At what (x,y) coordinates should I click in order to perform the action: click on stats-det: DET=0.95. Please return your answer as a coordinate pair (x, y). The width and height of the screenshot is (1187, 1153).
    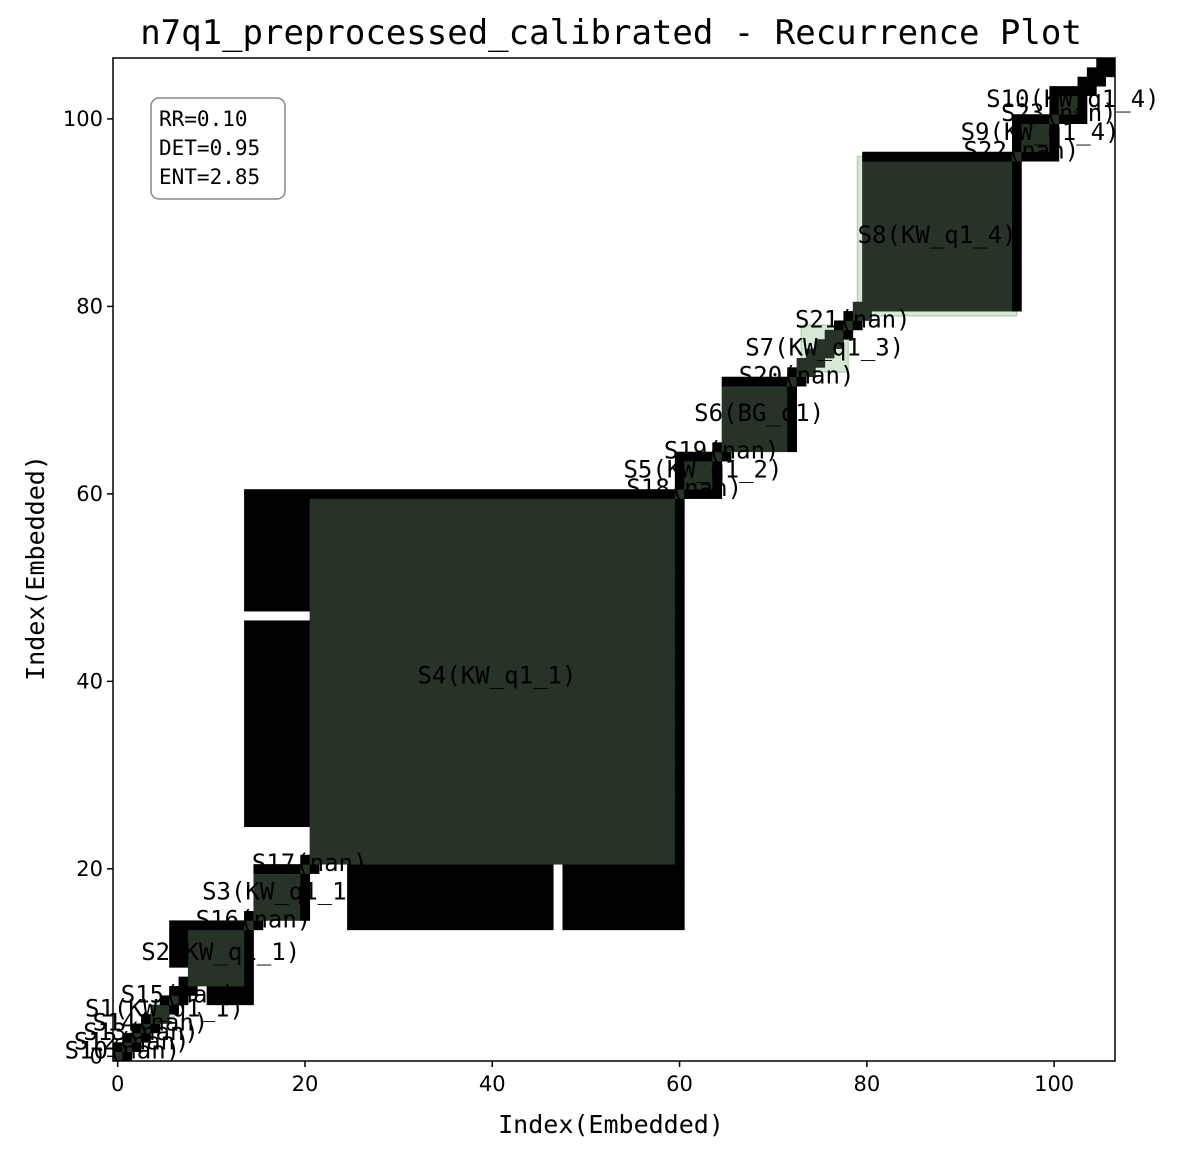
    Looking at the image, I should click on (209, 148).